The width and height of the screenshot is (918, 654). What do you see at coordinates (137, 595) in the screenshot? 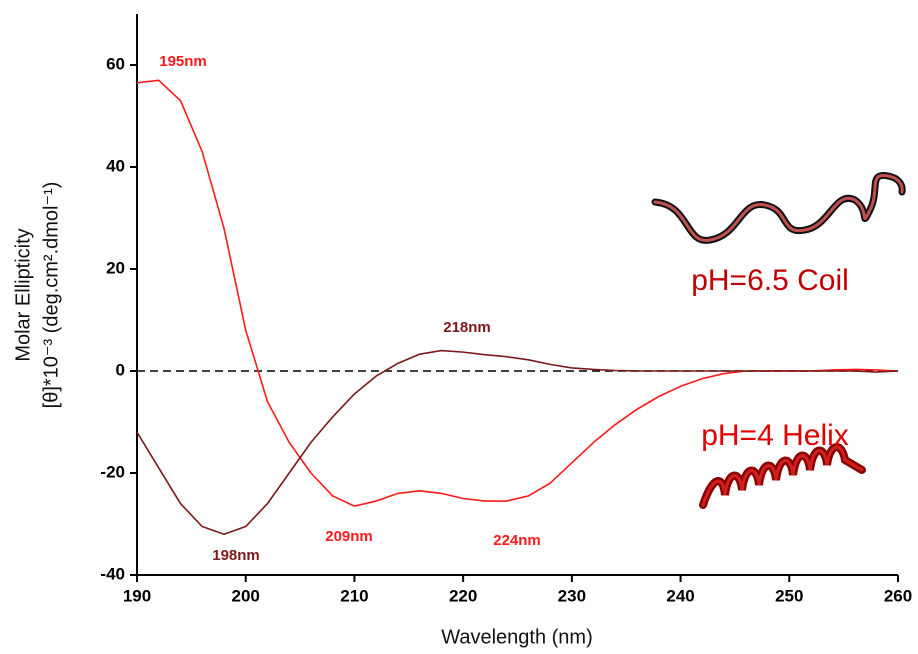
I see `x-tick-label: 190` at bounding box center [137, 595].